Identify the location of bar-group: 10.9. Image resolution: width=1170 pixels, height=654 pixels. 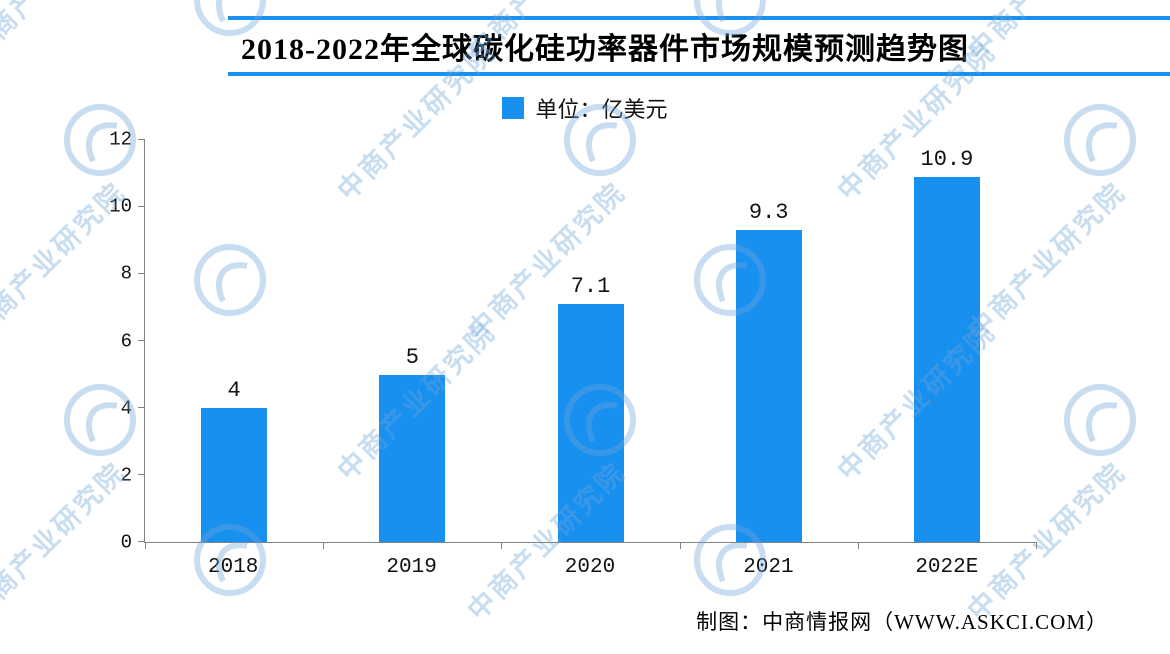
(947, 341).